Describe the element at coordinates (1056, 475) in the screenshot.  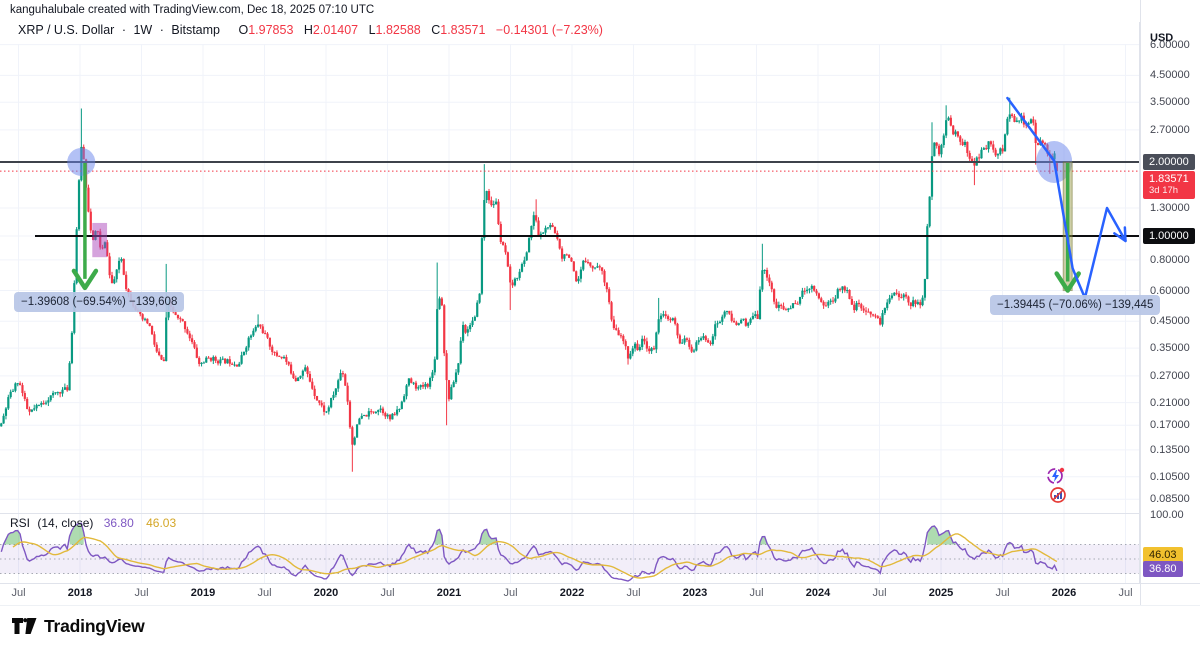
I see `lightning-refresh-icon` at that location.